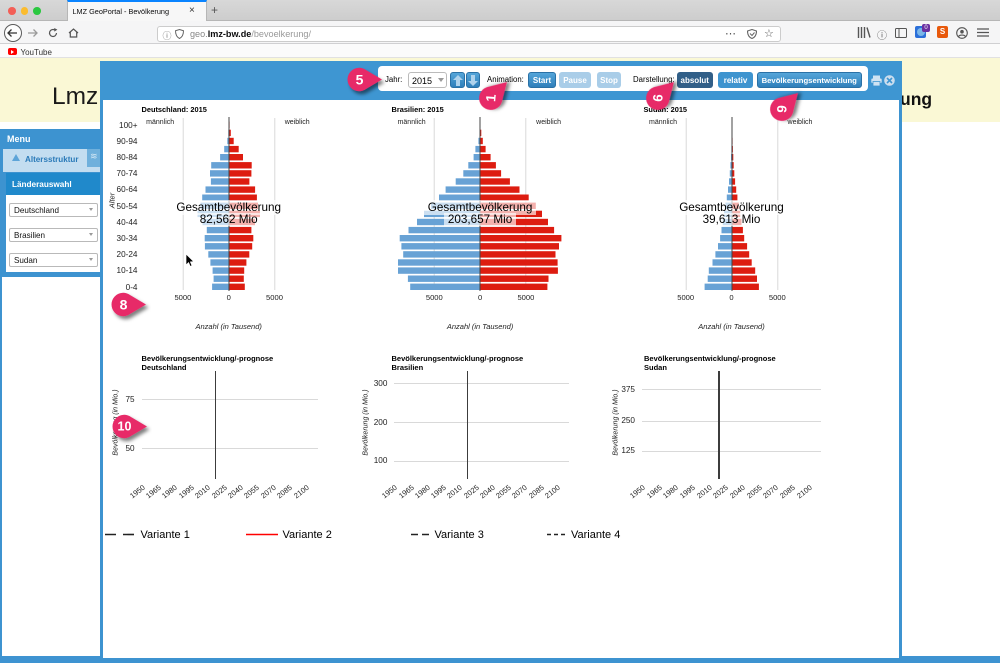 Image resolution: width=1000 pixels, height=663 pixels. What do you see at coordinates (491, 97) in the screenshot?
I see `svg-text: 1` at bounding box center [491, 97].